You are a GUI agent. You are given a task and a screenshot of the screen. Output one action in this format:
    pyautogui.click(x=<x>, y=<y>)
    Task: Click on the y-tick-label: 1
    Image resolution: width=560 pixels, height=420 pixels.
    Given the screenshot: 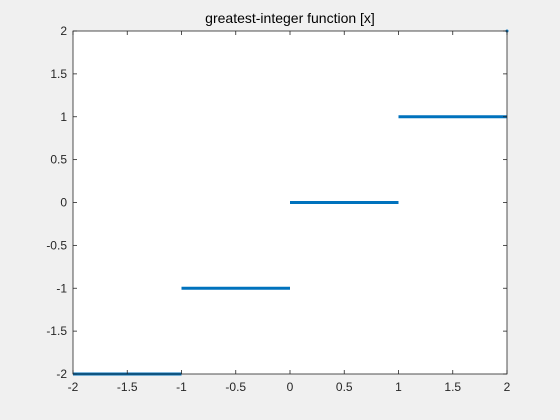 What is the action you would take?
    pyautogui.click(x=63, y=117)
    